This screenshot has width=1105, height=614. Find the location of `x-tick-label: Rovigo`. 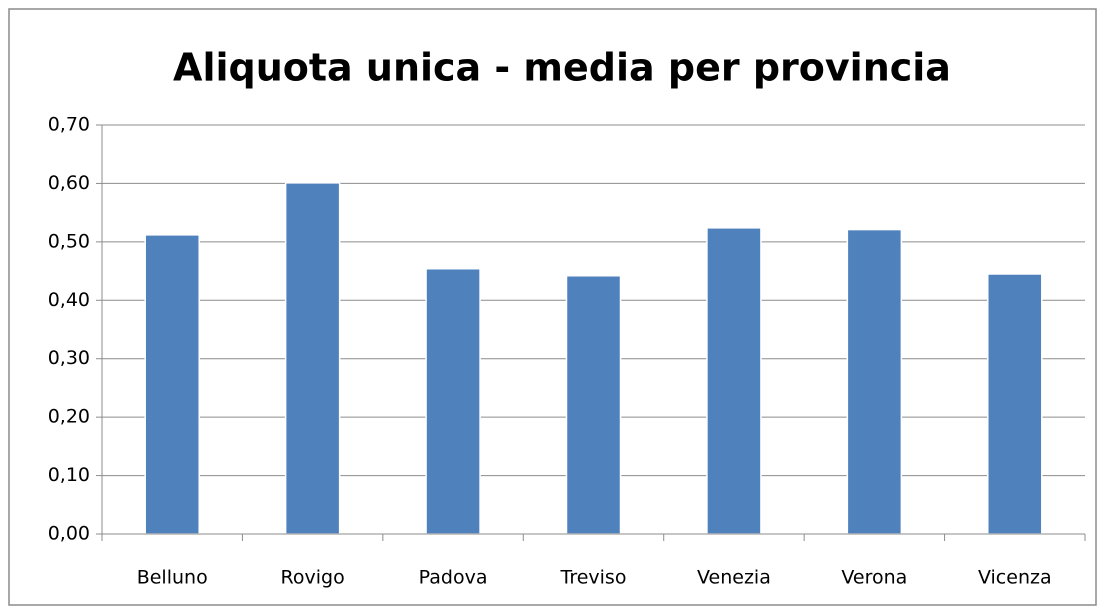

x-tick-label: Rovigo is located at coordinates (313, 578).